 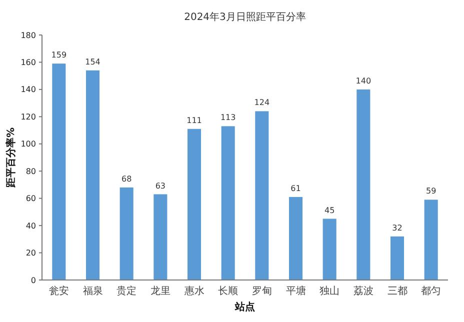 I want to click on x-tick-label: 三都, so click(x=397, y=291).